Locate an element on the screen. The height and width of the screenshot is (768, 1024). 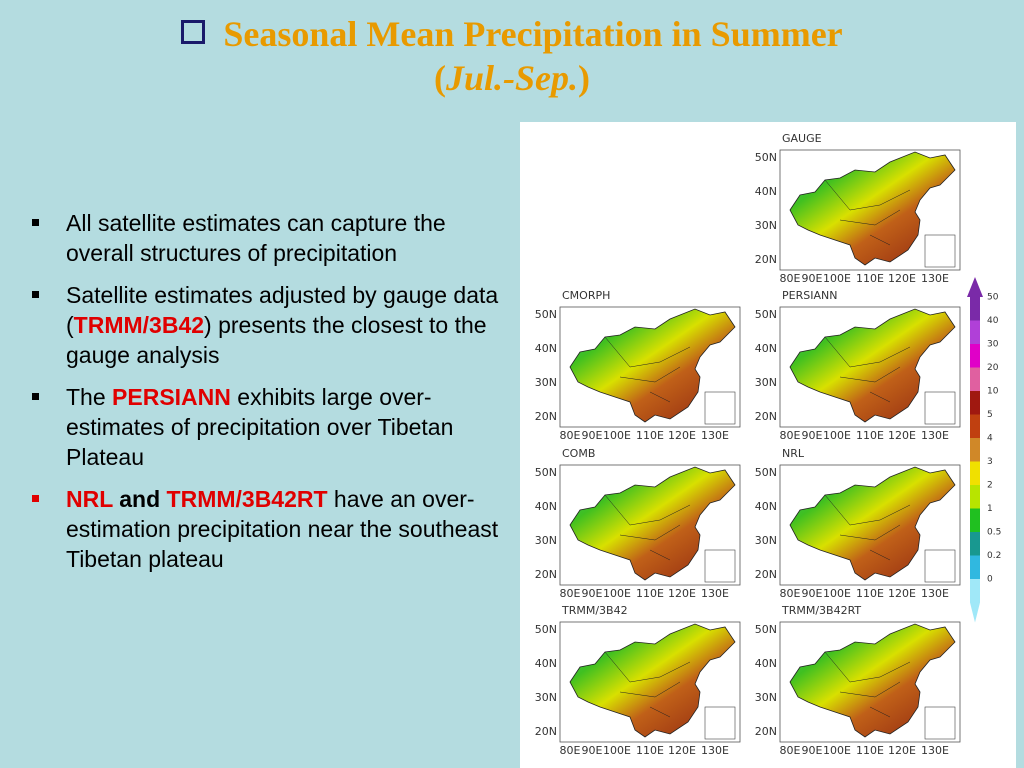
title-text: ) is located at coordinates (584, 78).